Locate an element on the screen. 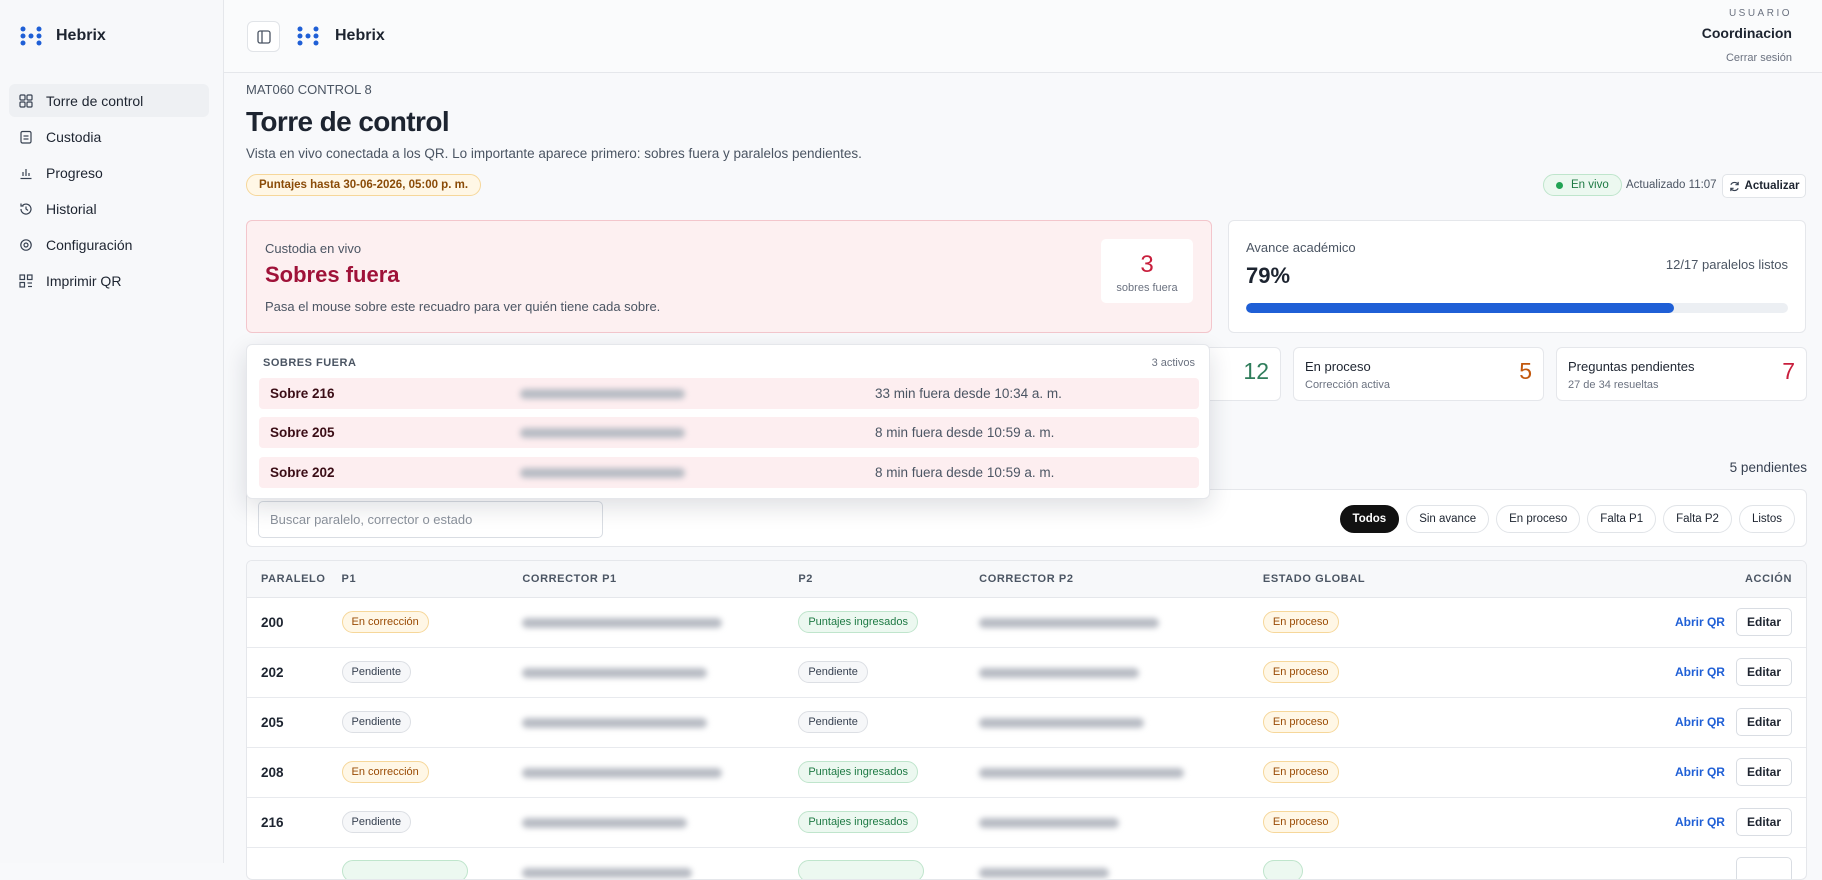 This screenshot has height=880, width=1822. user-name: Coordinacion is located at coordinates (1747, 33).